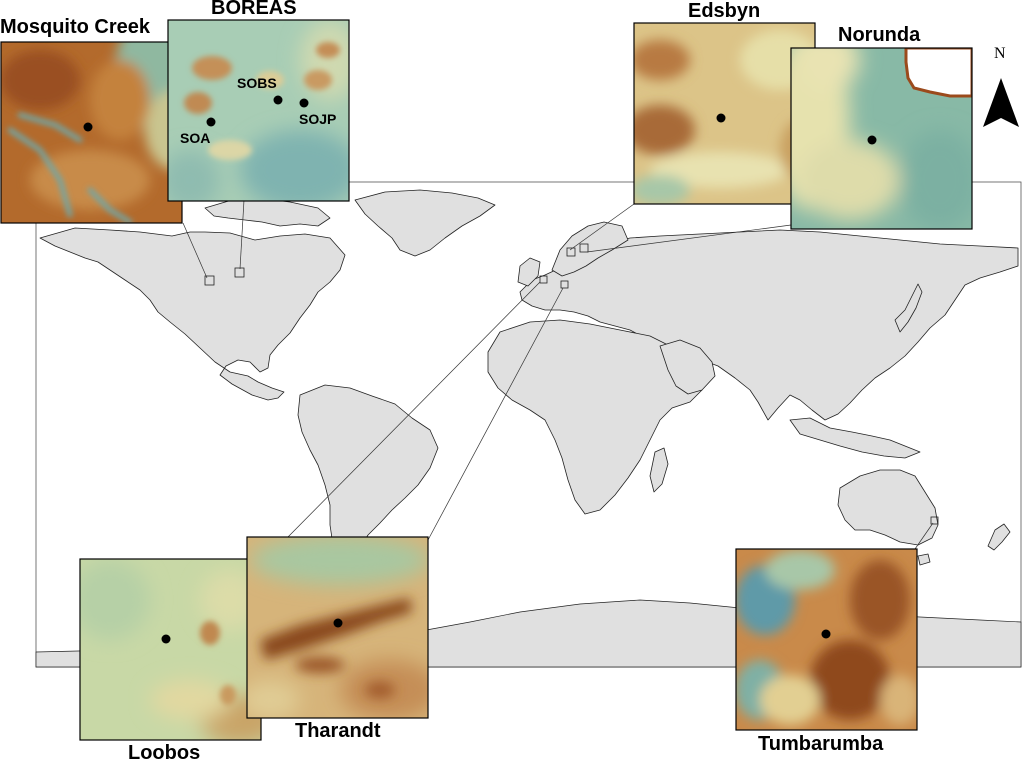 This screenshot has height=765, width=1024. I want to click on leader-line-tharandt, so click(495, 414).